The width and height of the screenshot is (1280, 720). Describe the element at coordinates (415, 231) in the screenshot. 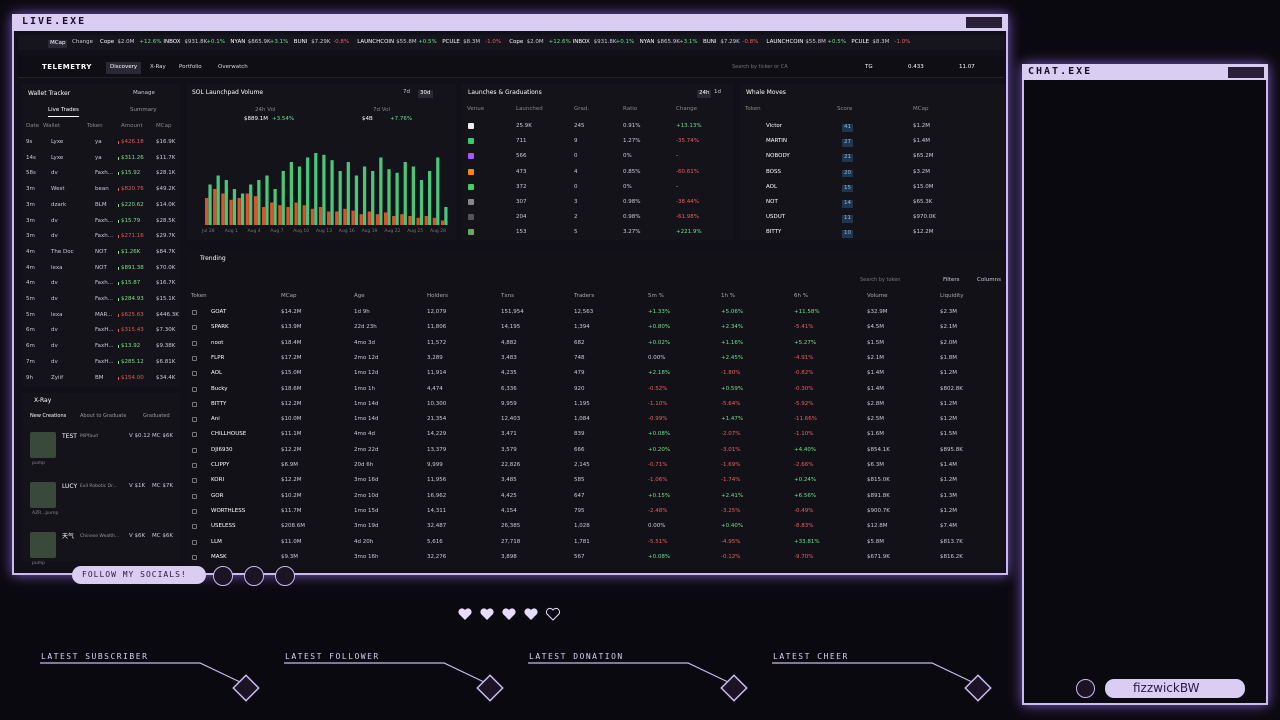

I see `x-tick-label: Aug 25` at that location.